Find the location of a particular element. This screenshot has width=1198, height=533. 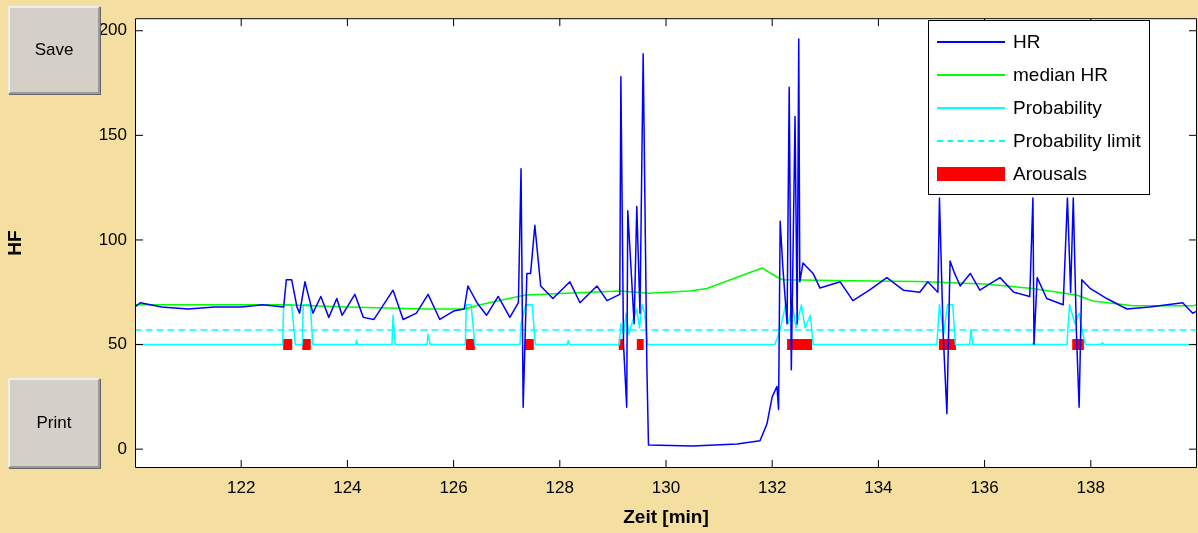

x-tick-label: 138 is located at coordinates (1090, 487).